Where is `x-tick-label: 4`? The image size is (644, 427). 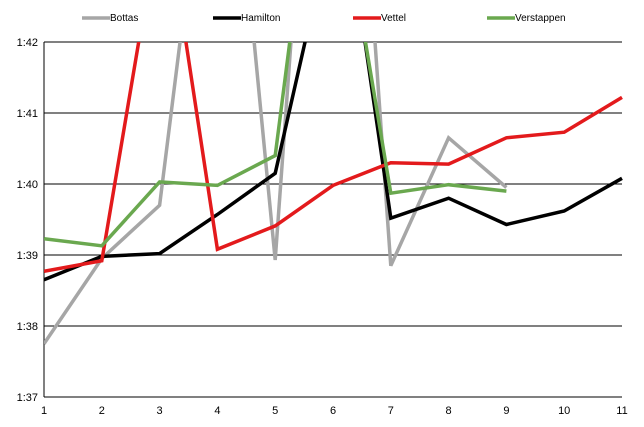
x-tick-label: 4 is located at coordinates (217, 411).